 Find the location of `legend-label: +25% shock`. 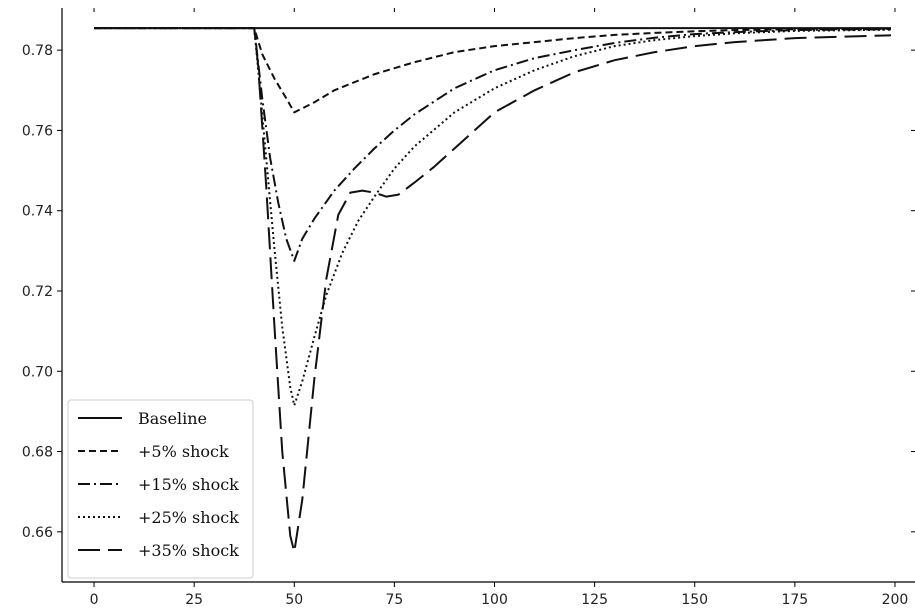

legend-label: +25% shock is located at coordinates (188, 517).